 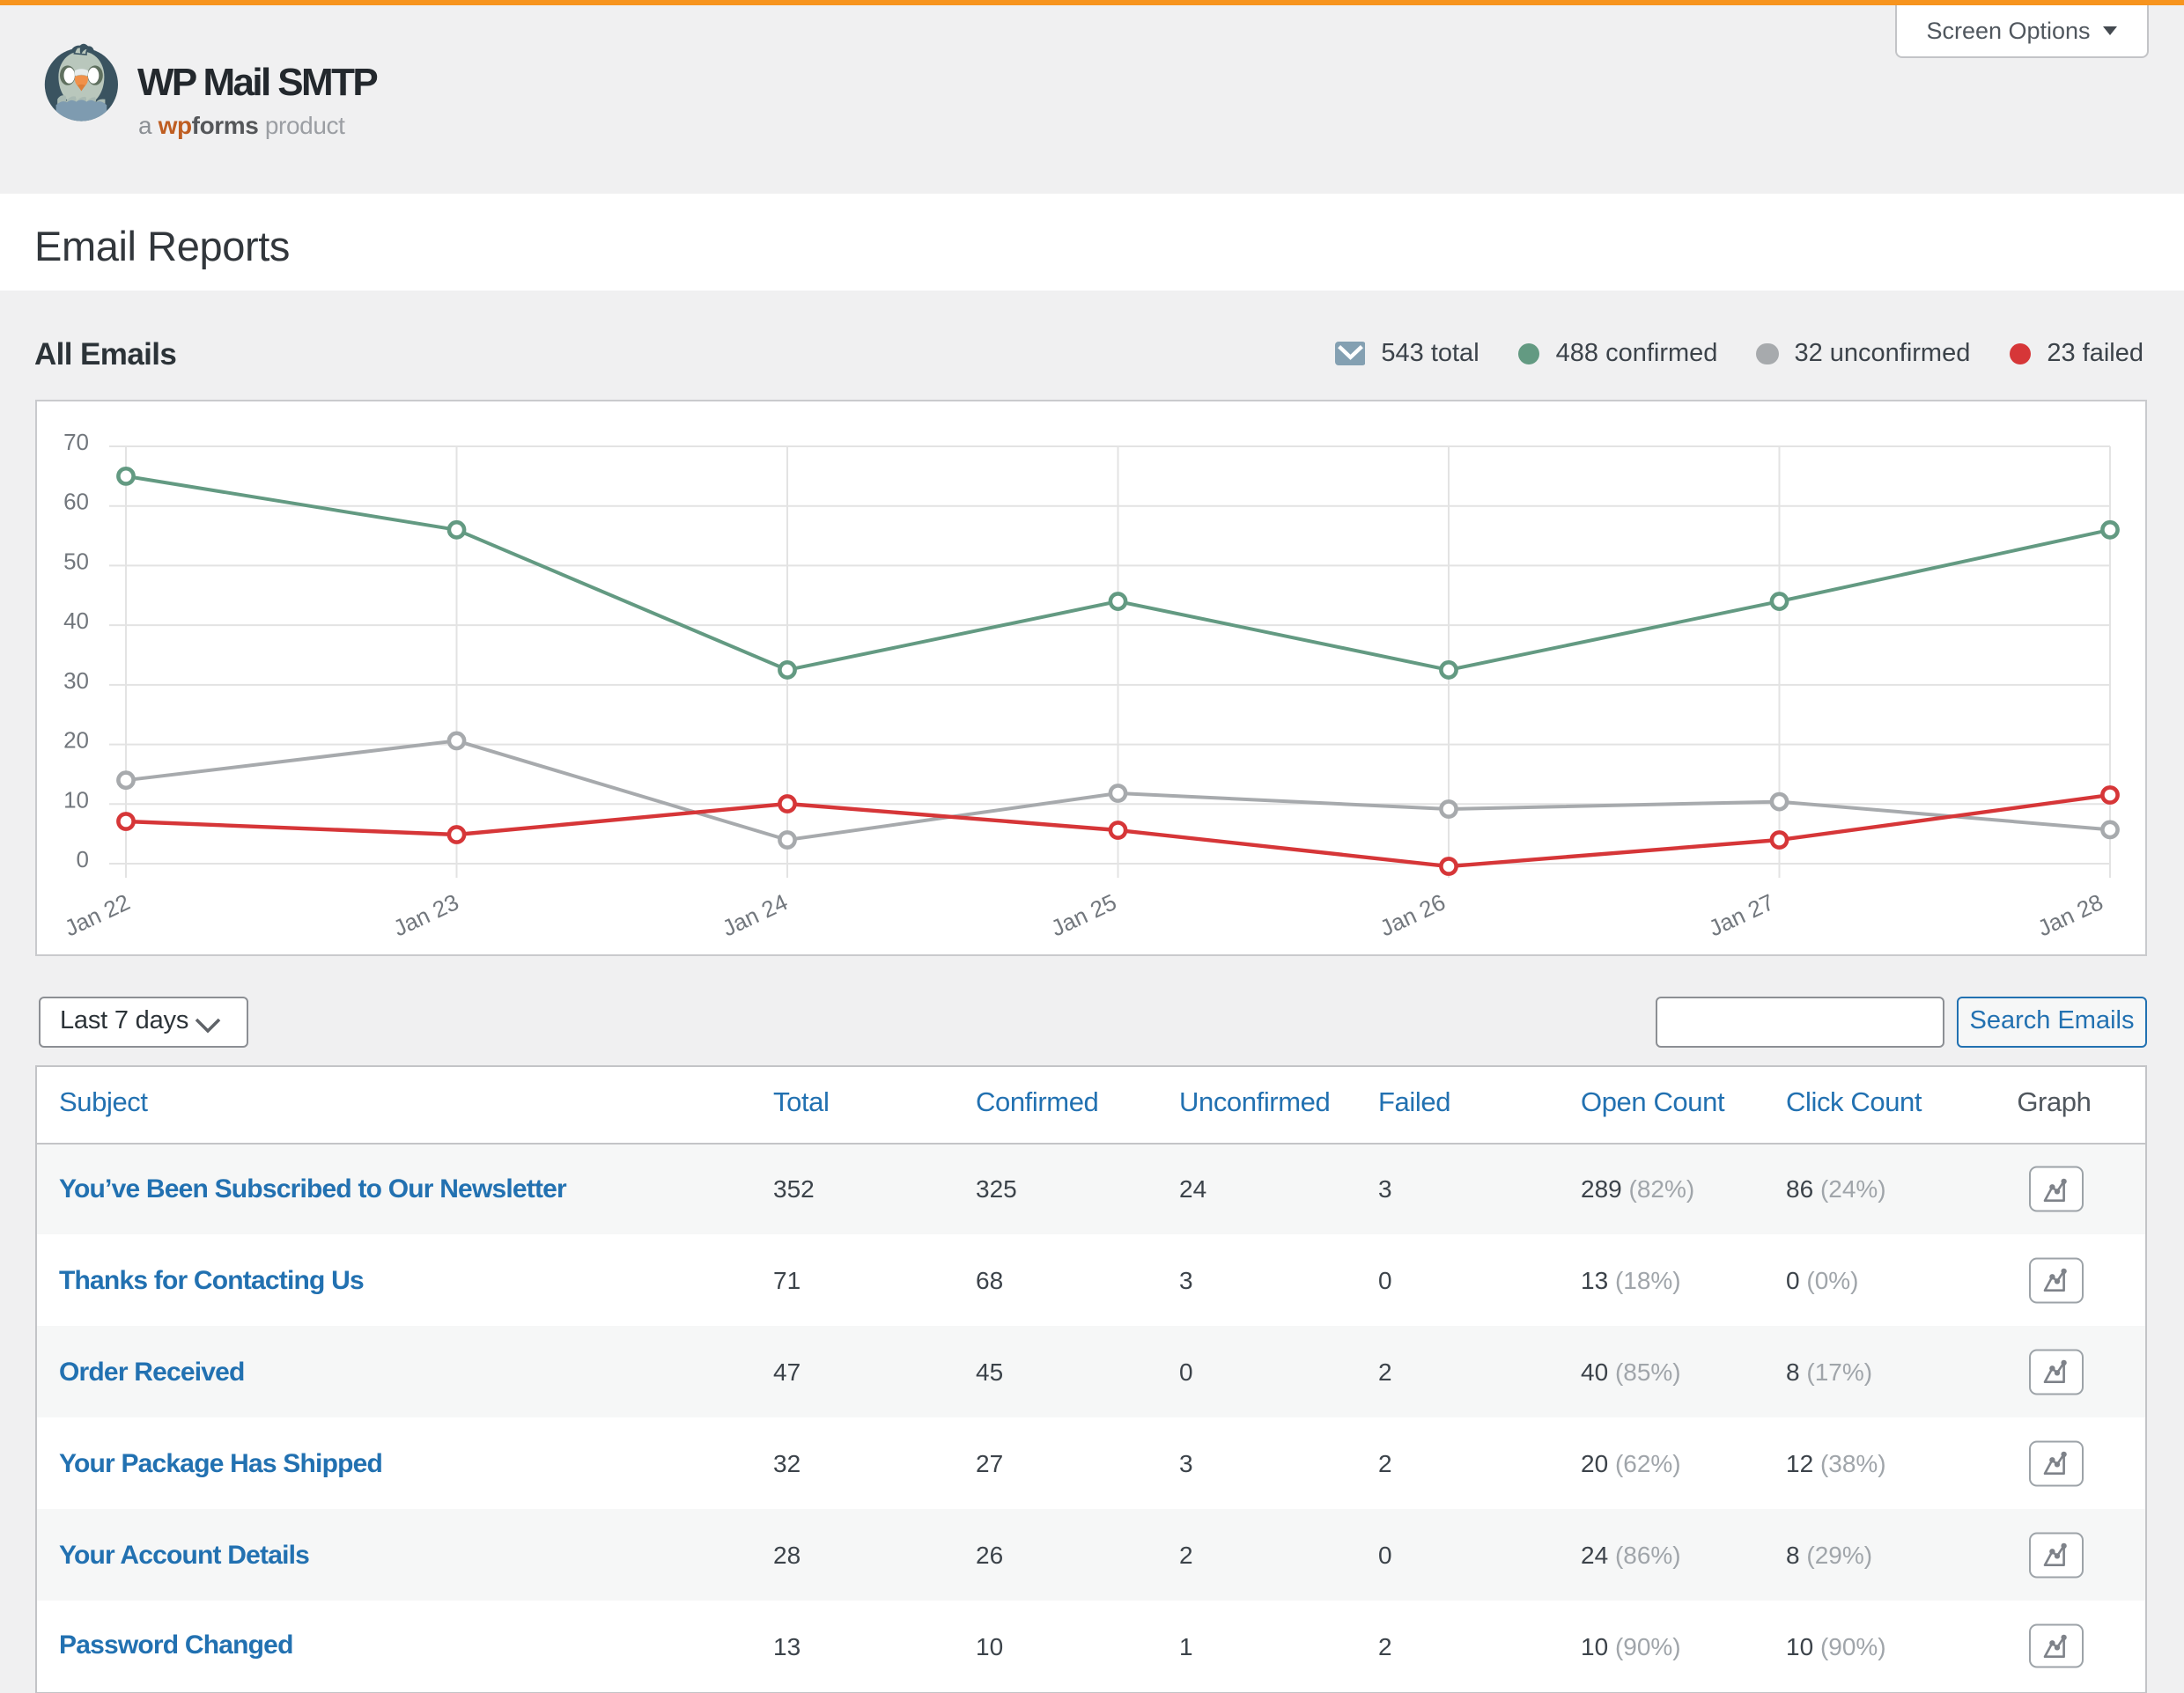 What do you see at coordinates (76, 798) in the screenshot?
I see `svg-text: 10` at bounding box center [76, 798].